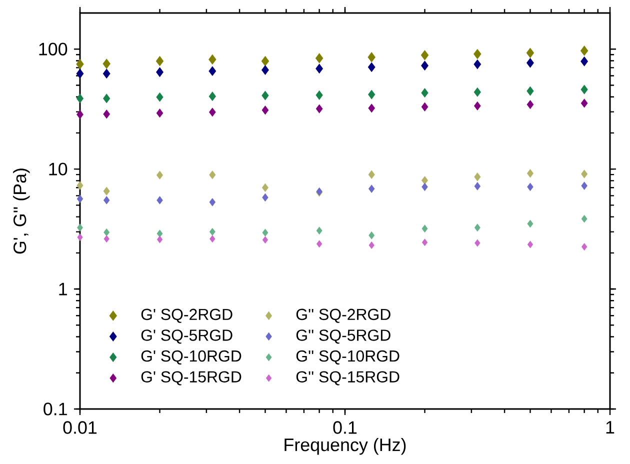 The image size is (630, 464). What do you see at coordinates (348, 378) in the screenshot?
I see `legend-label: G'' SQ-15RGD` at bounding box center [348, 378].